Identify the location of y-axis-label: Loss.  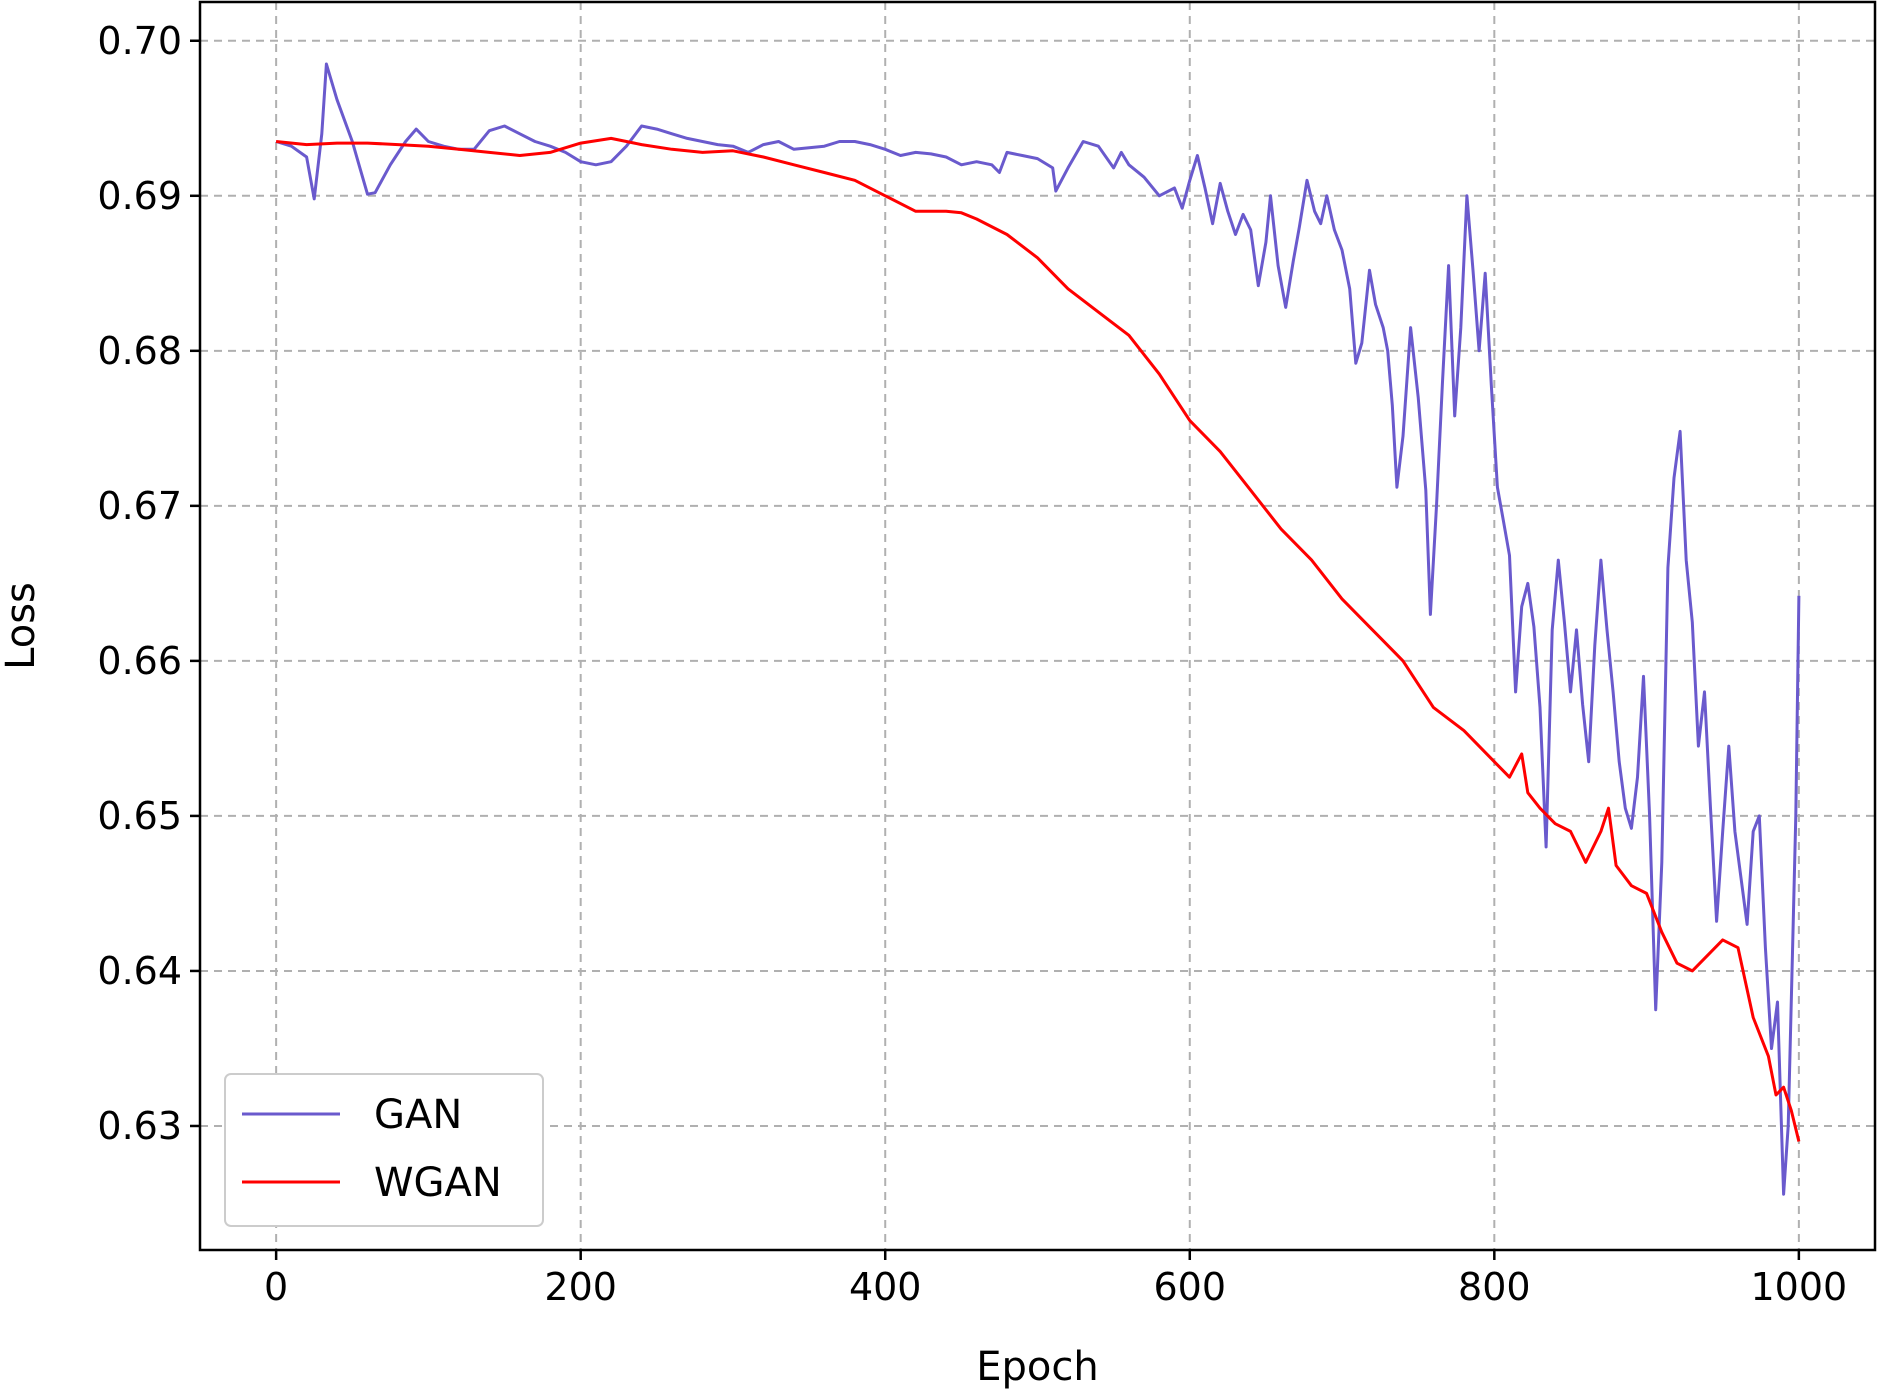
(22, 626).